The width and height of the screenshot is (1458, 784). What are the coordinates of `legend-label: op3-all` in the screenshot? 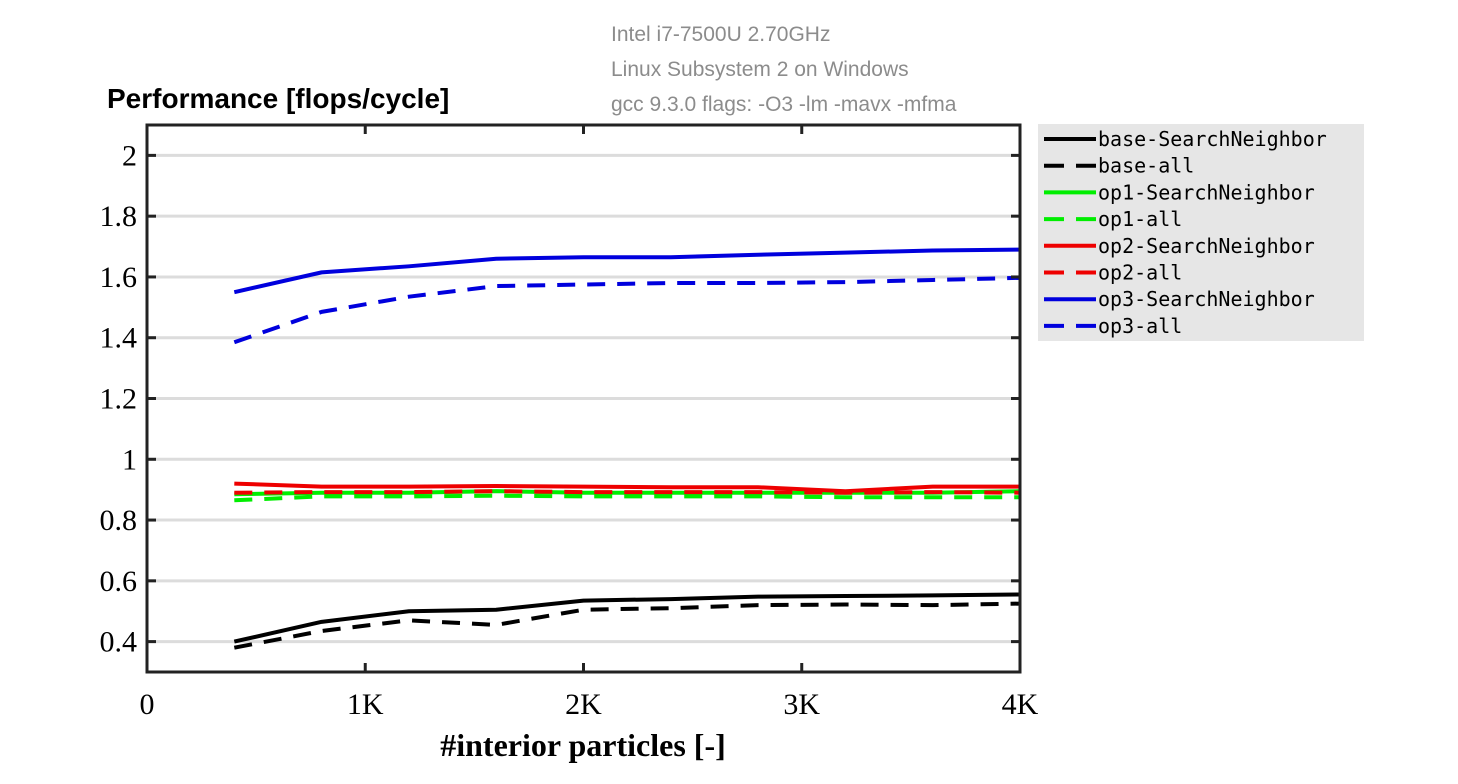 It's located at (1140, 326).